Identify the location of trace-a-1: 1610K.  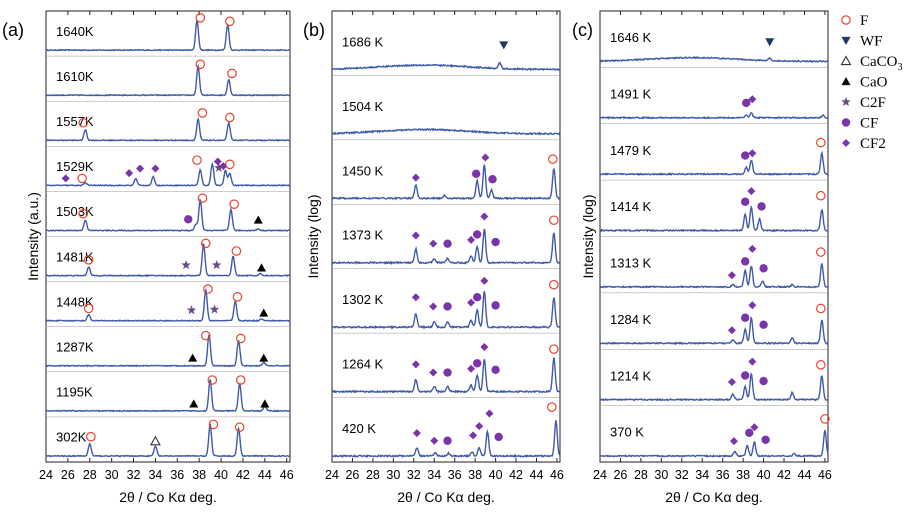
(168, 80).